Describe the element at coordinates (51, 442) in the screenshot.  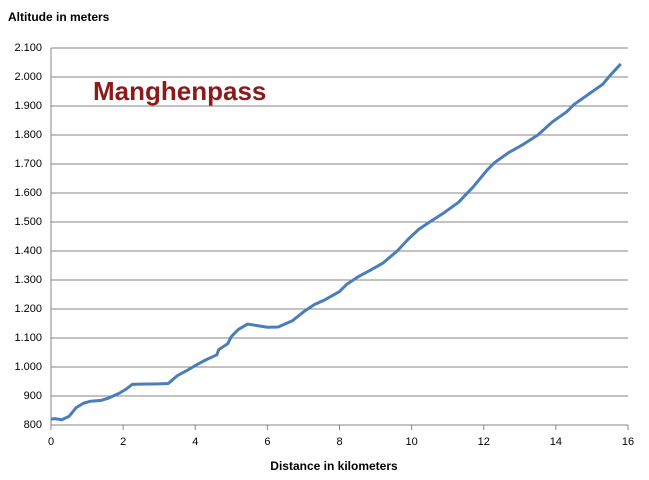
I see `x-tick-label: 0` at that location.